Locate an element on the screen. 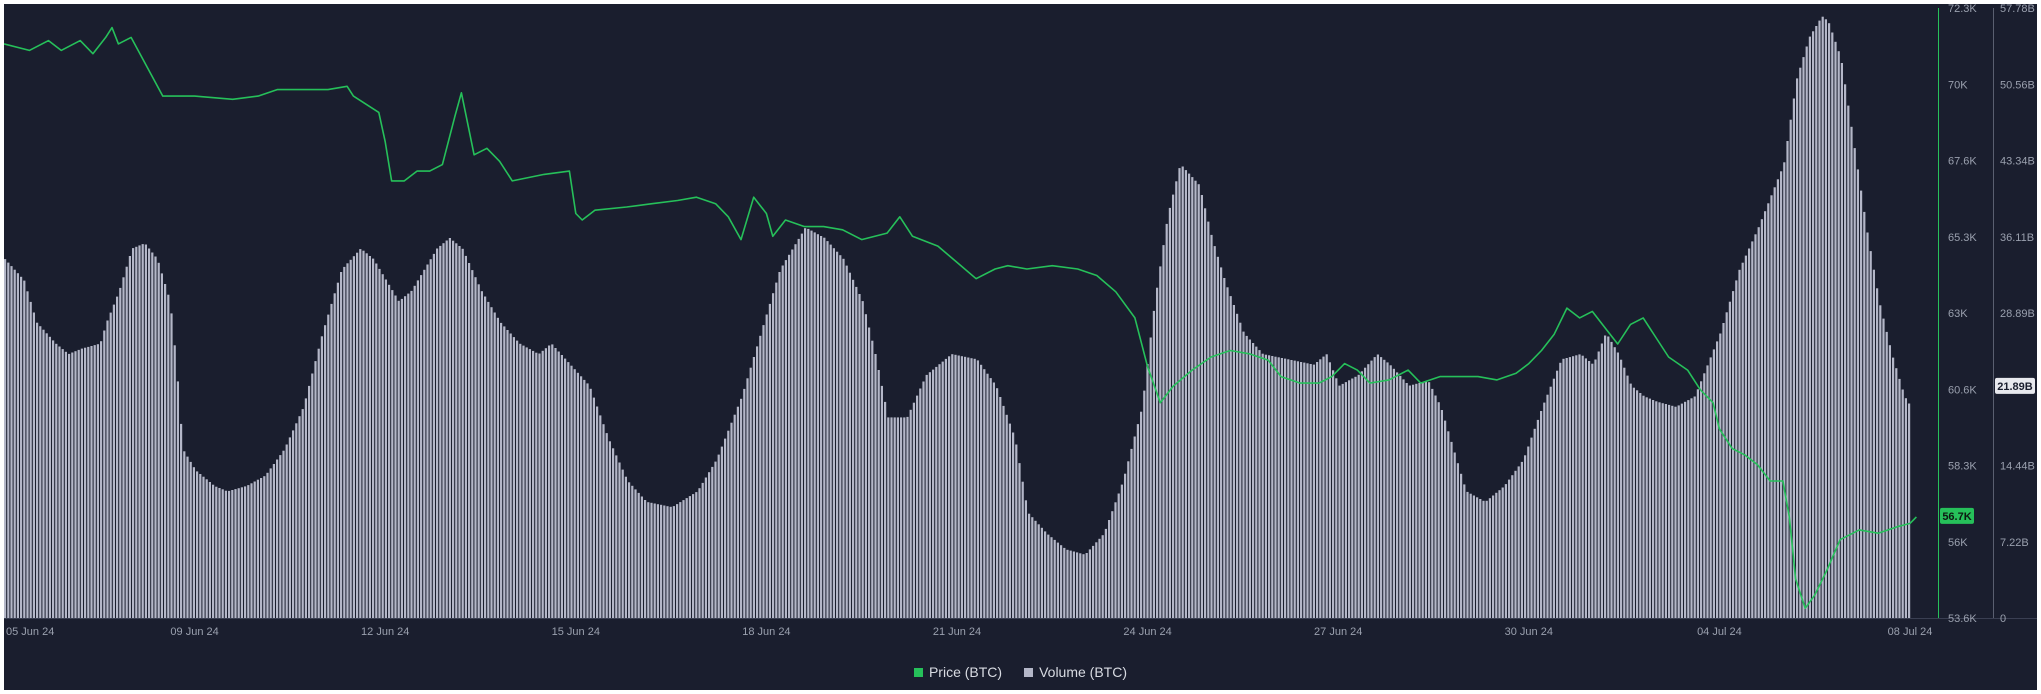  price-tick-label: 63K is located at coordinates (1958, 314).